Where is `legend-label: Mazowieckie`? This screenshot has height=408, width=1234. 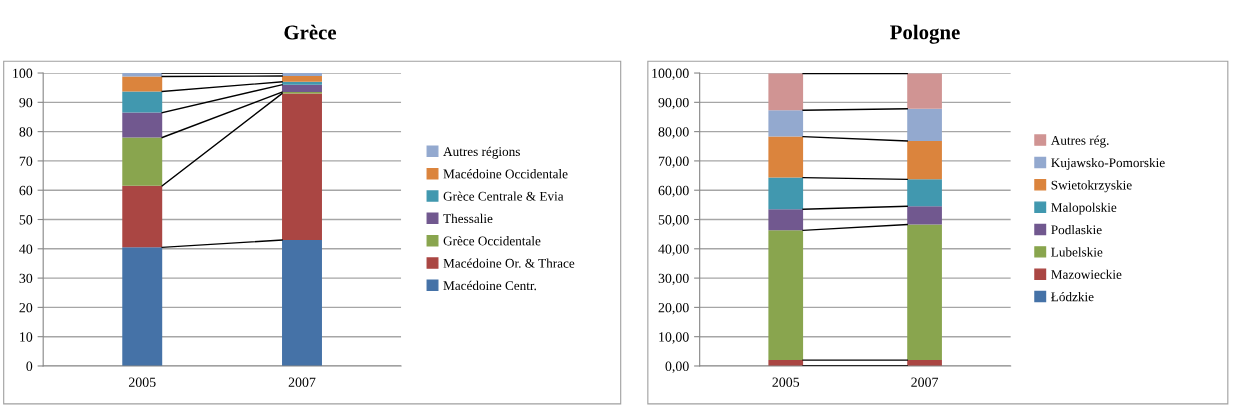 legend-label: Mazowieckie is located at coordinates (1086, 274).